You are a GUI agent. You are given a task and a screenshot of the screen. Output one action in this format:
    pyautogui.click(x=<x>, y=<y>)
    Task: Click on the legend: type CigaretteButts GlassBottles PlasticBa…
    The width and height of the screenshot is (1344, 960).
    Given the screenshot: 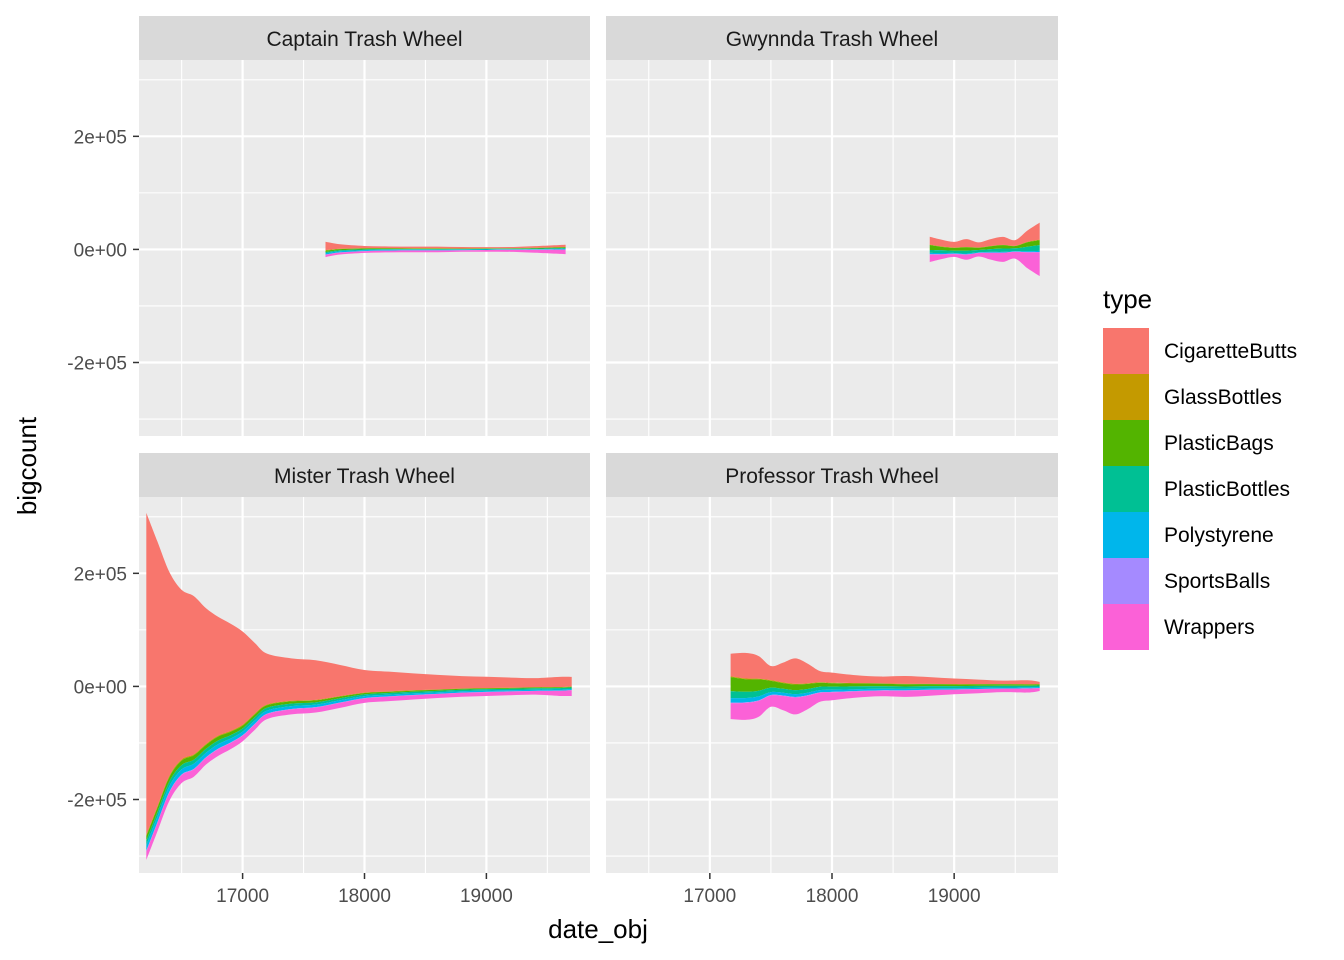 What is the action you would take?
    pyautogui.click(x=1200, y=467)
    